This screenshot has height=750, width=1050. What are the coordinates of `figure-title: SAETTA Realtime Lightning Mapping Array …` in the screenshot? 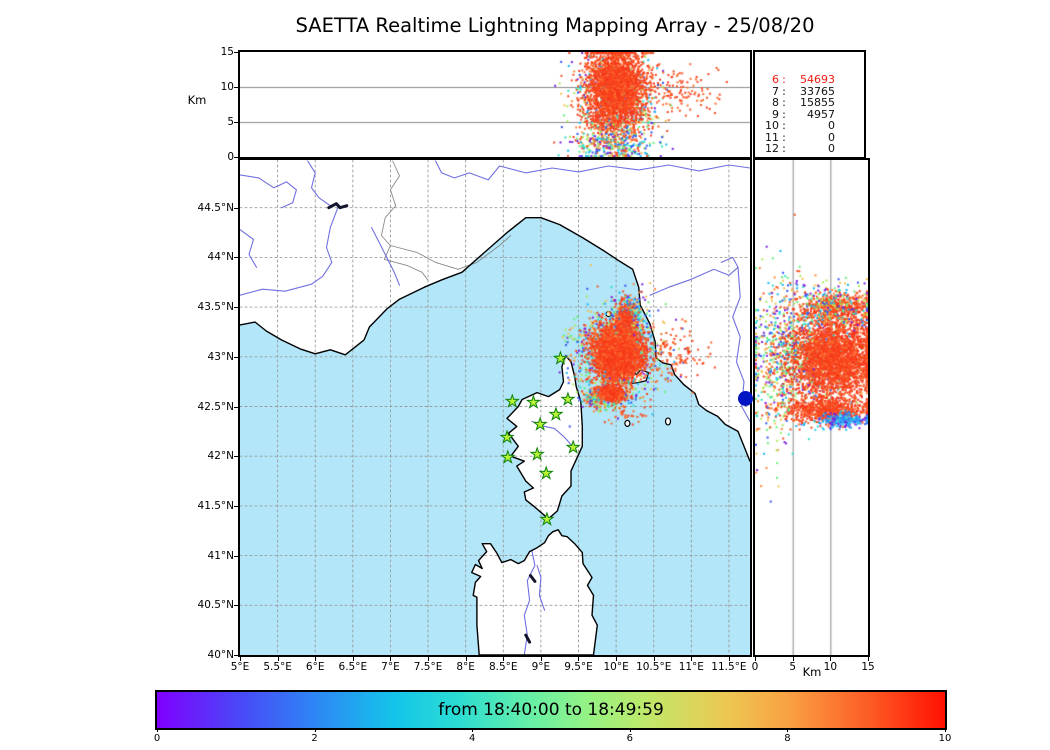 It's located at (555, 25).